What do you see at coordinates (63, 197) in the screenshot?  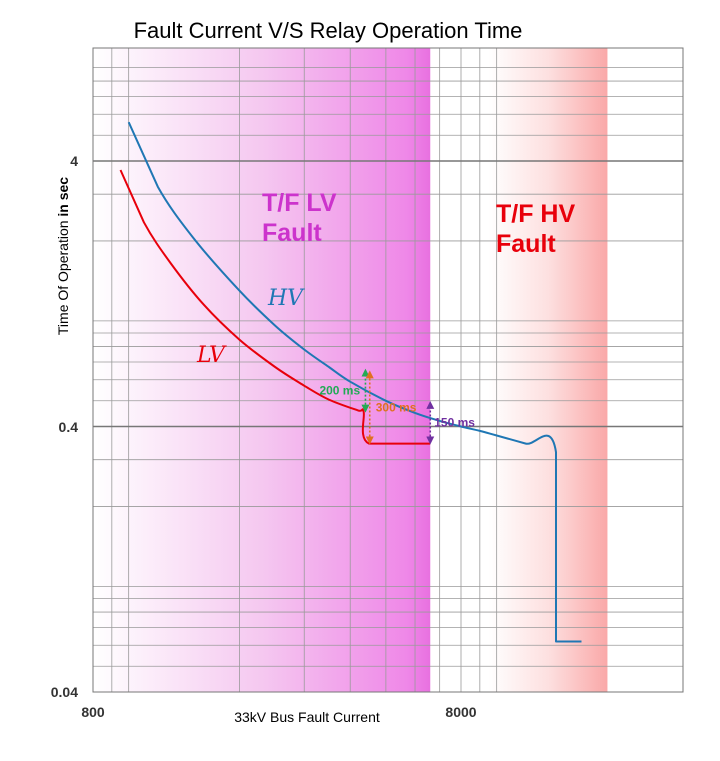 I see `y-axis-label-unit: in sec` at bounding box center [63, 197].